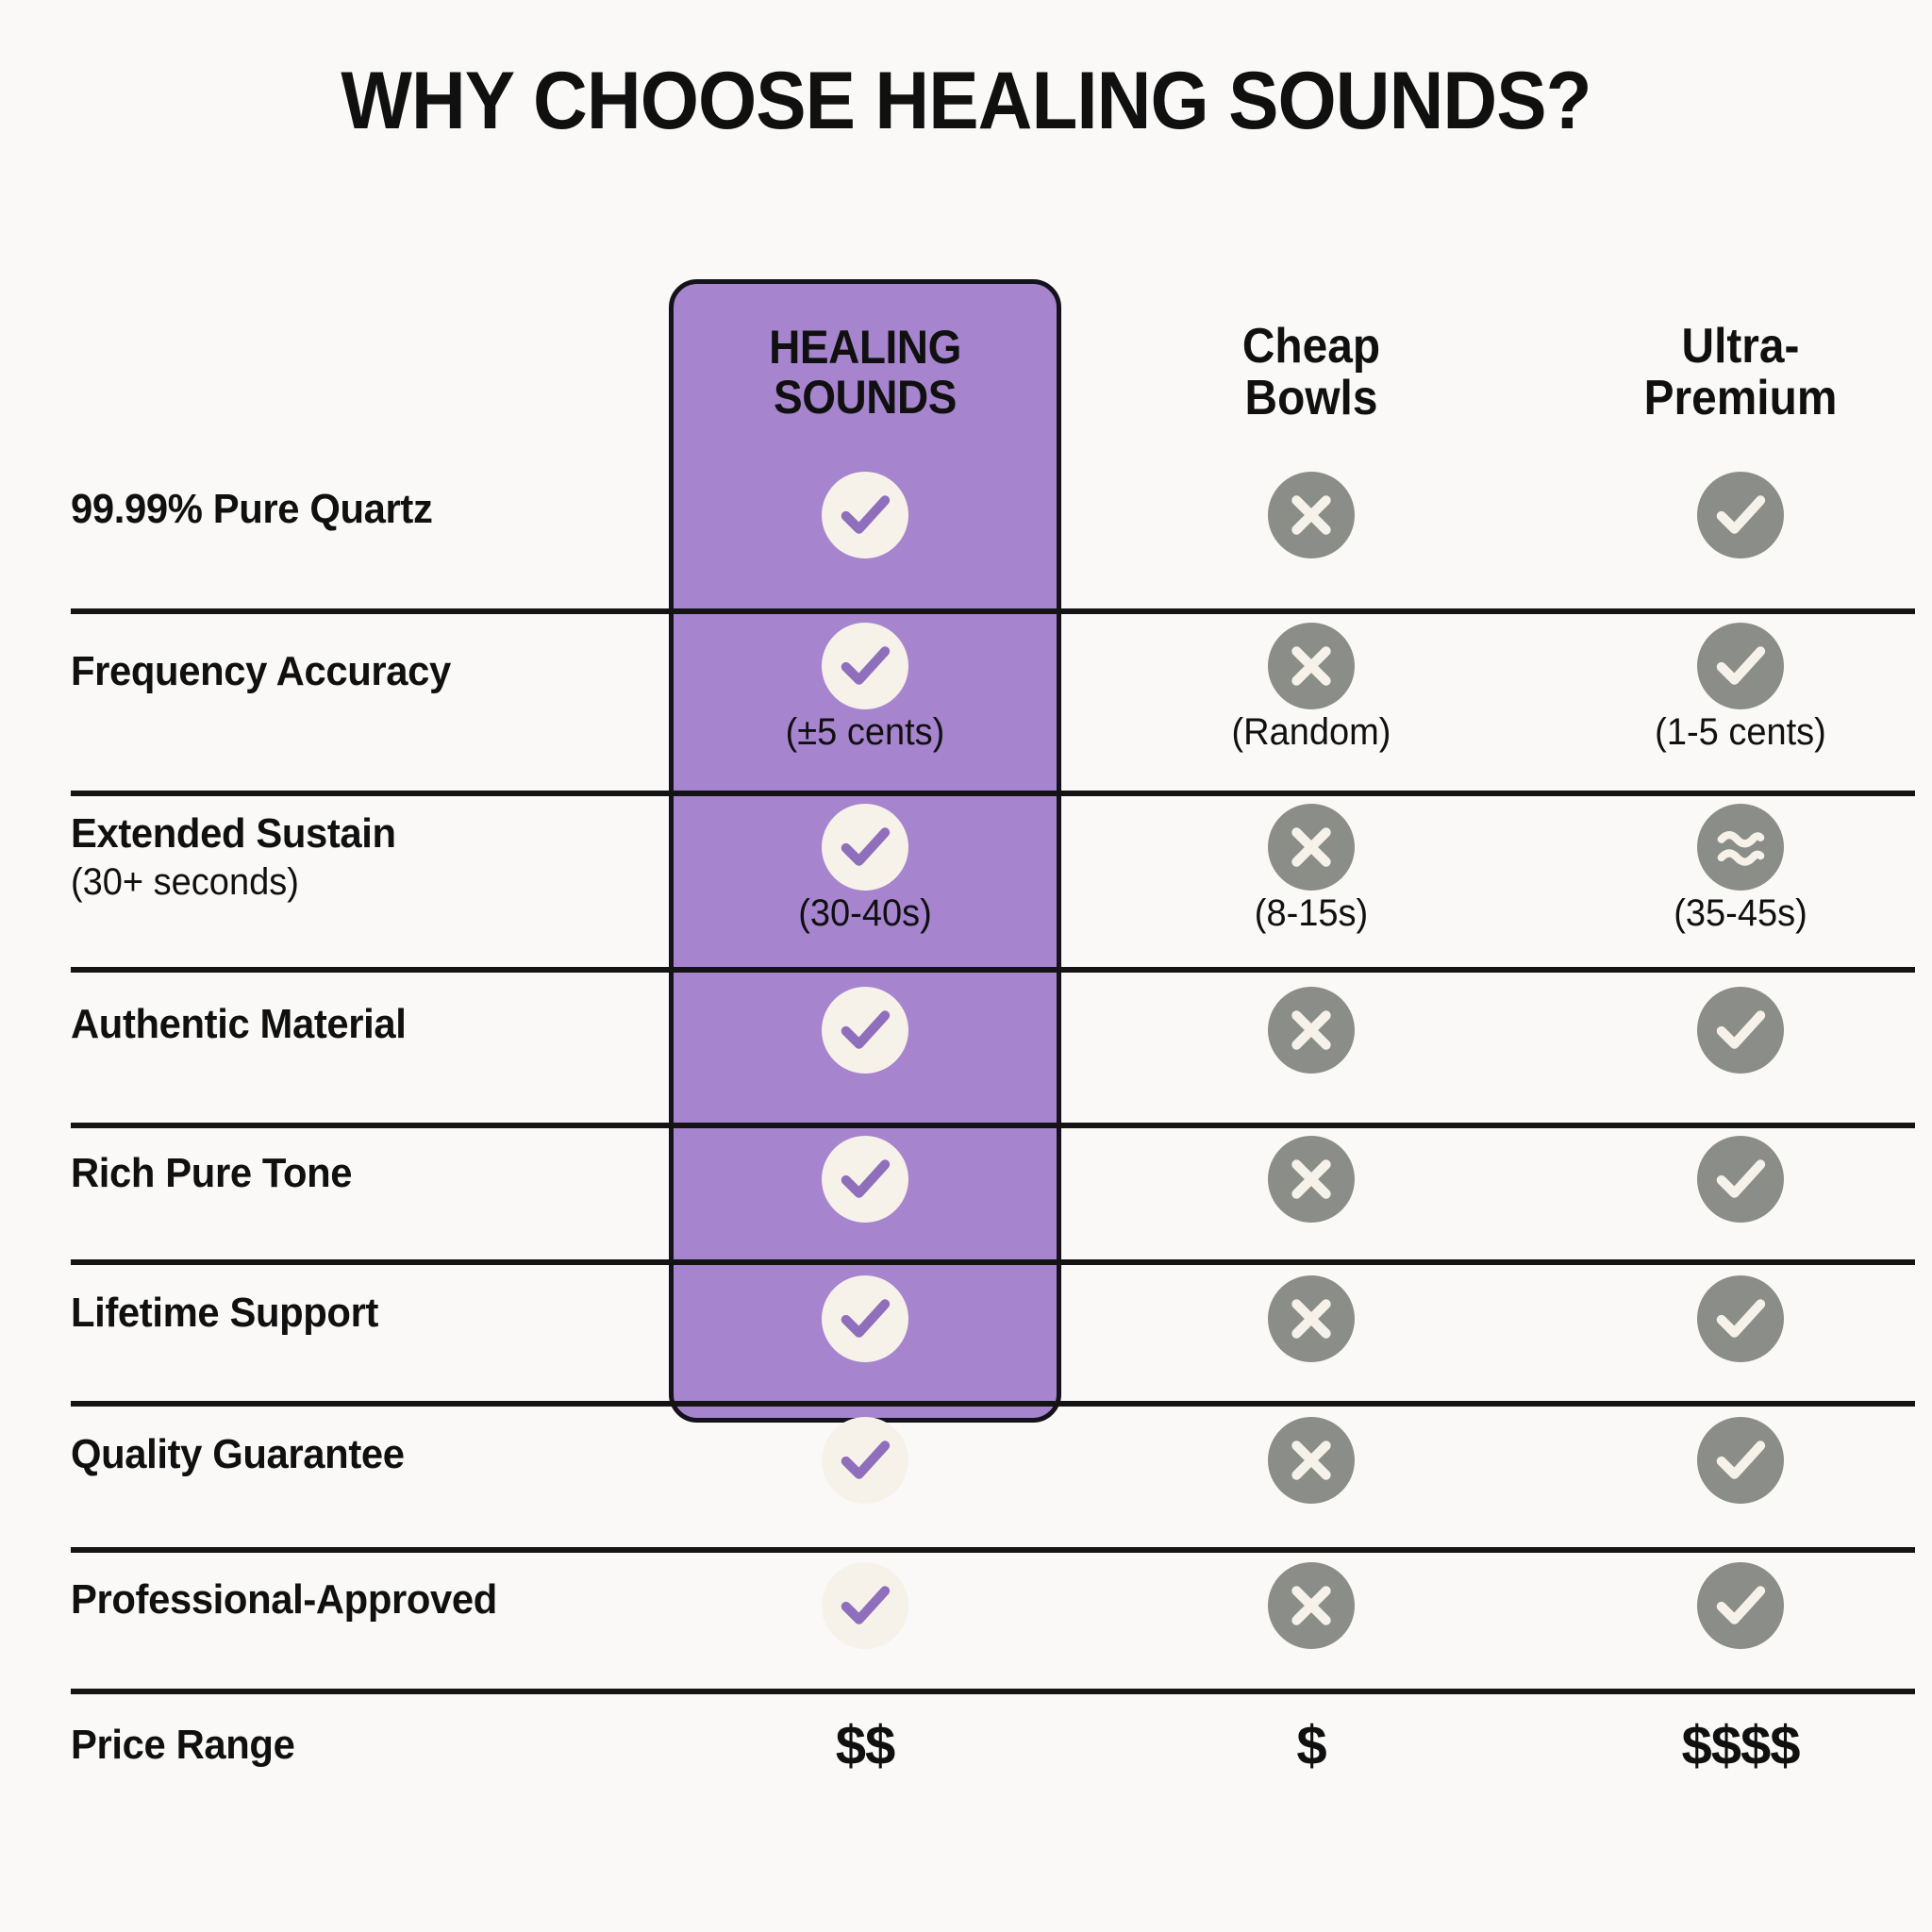 This screenshot has width=1932, height=1932. What do you see at coordinates (234, 833) in the screenshot?
I see `row-label-text: Extended Sustain` at bounding box center [234, 833].